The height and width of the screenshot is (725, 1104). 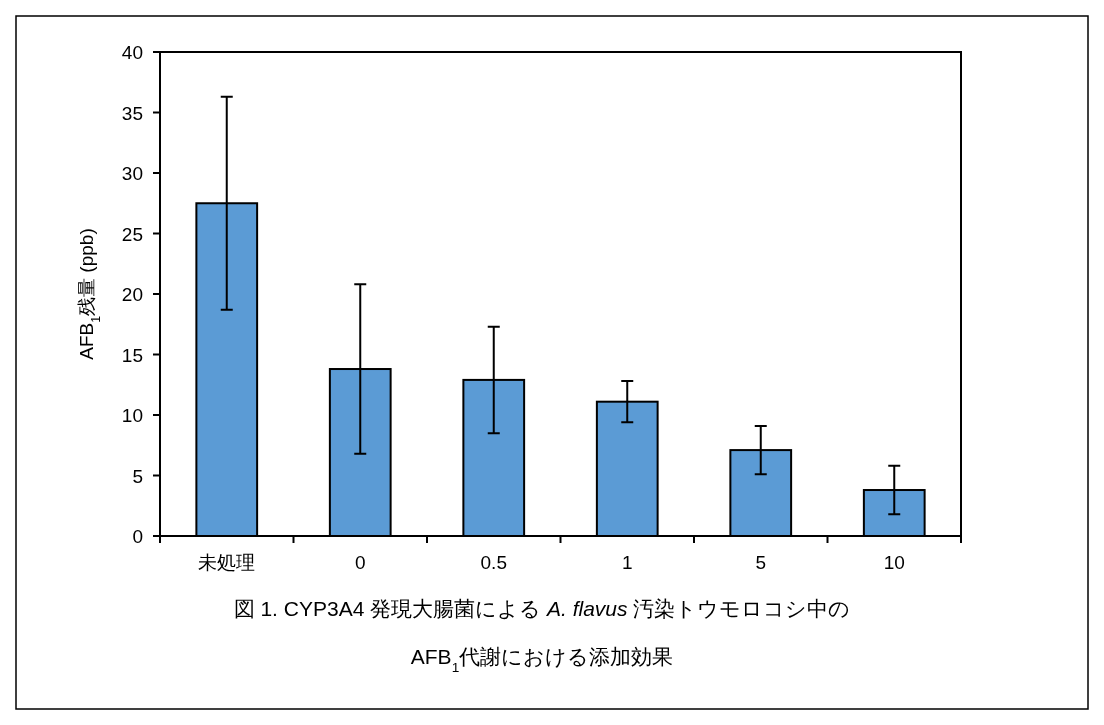 What do you see at coordinates (627, 562) in the screenshot?
I see `x-tick-label: 1` at bounding box center [627, 562].